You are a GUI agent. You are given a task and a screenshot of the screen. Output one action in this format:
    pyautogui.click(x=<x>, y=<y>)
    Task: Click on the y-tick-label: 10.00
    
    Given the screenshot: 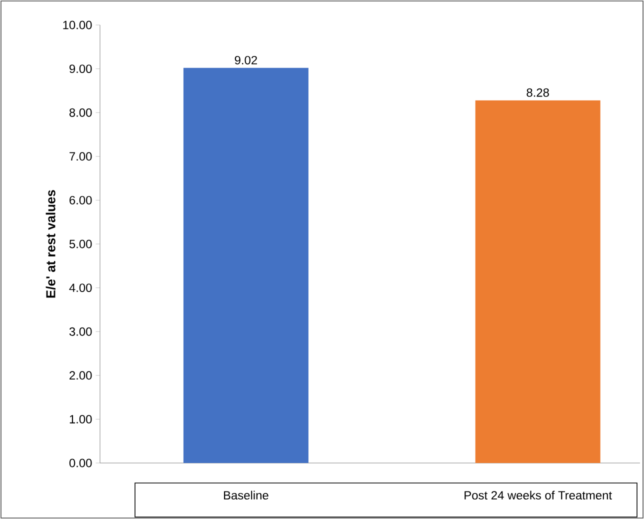 What is the action you would take?
    pyautogui.click(x=77, y=25)
    